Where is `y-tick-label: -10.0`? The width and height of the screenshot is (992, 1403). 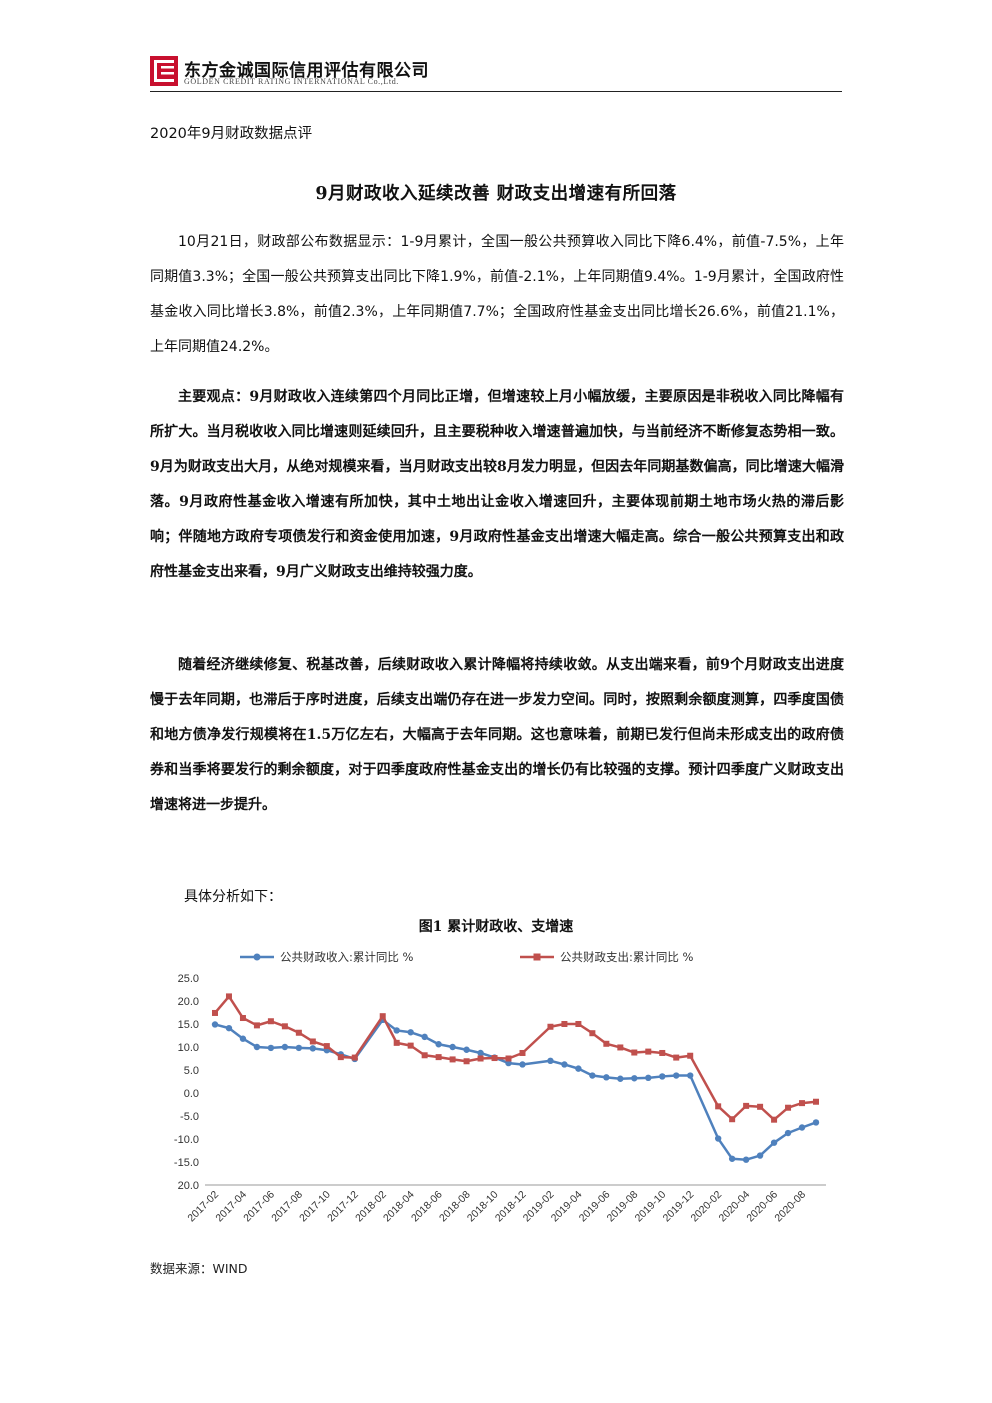
y-tick-label: -10.0 is located at coordinates (186, 1140).